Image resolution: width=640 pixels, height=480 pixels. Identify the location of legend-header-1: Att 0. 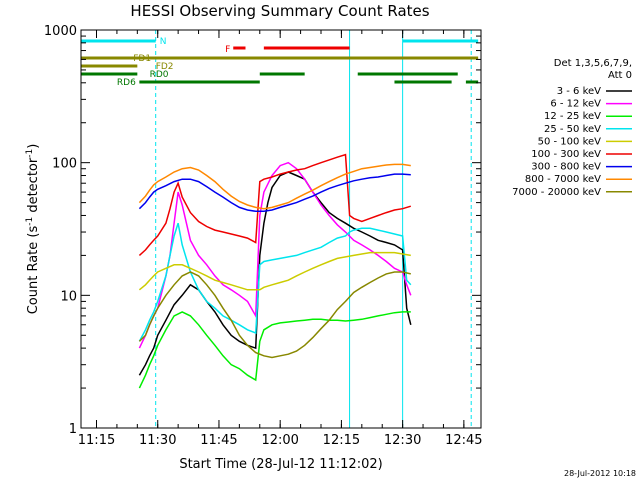
(620, 75).